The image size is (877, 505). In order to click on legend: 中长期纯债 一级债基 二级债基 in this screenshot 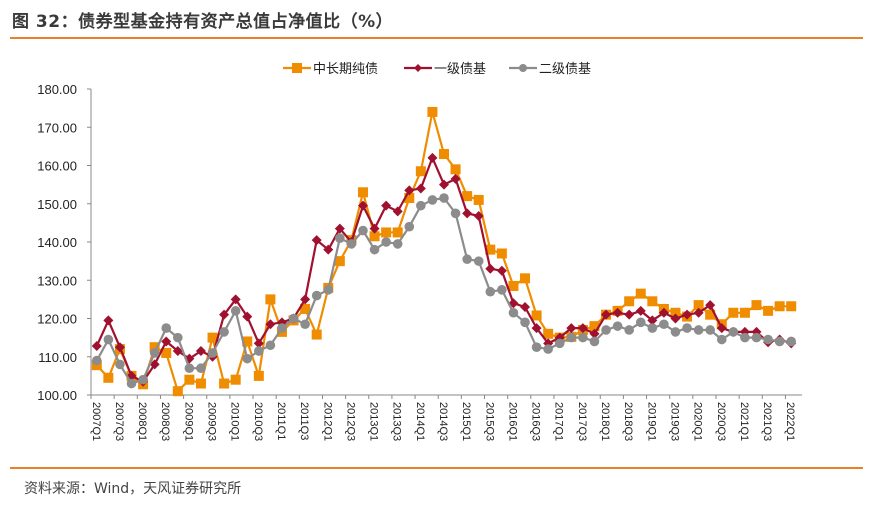, I will do `click(437, 69)`.